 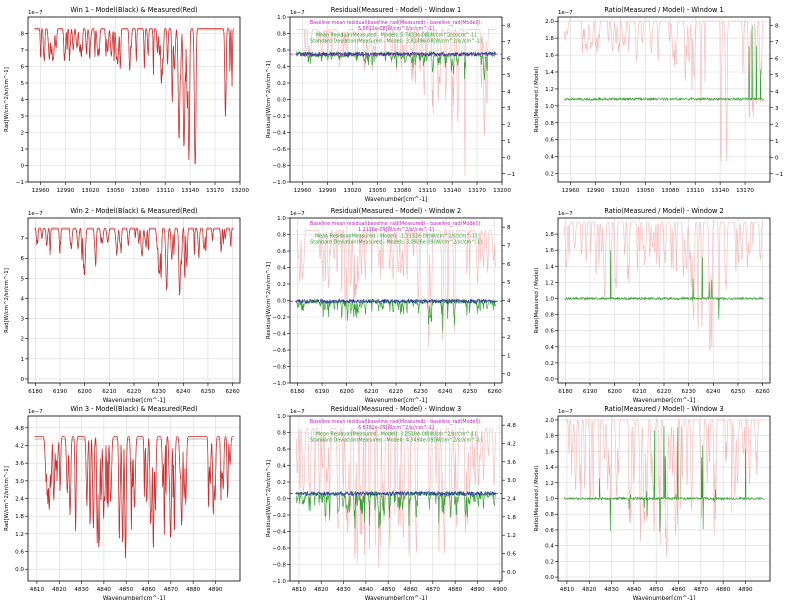 What do you see at coordinates (22, 51) in the screenshot?
I see `y-tick-label: 7` at bounding box center [22, 51].